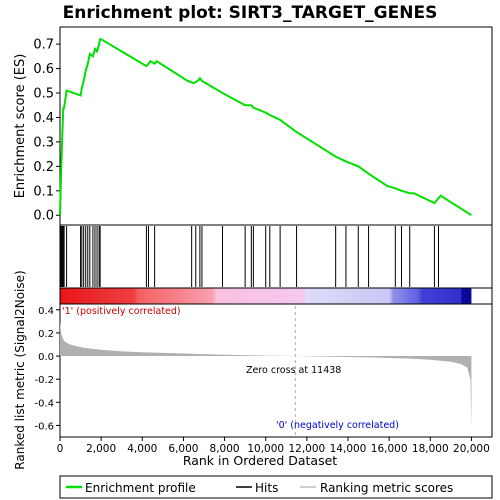 The height and width of the screenshot is (500, 500). What do you see at coordinates (44, 380) in the screenshot?
I see `metric-y-tick-label: -0.2` at bounding box center [44, 380].